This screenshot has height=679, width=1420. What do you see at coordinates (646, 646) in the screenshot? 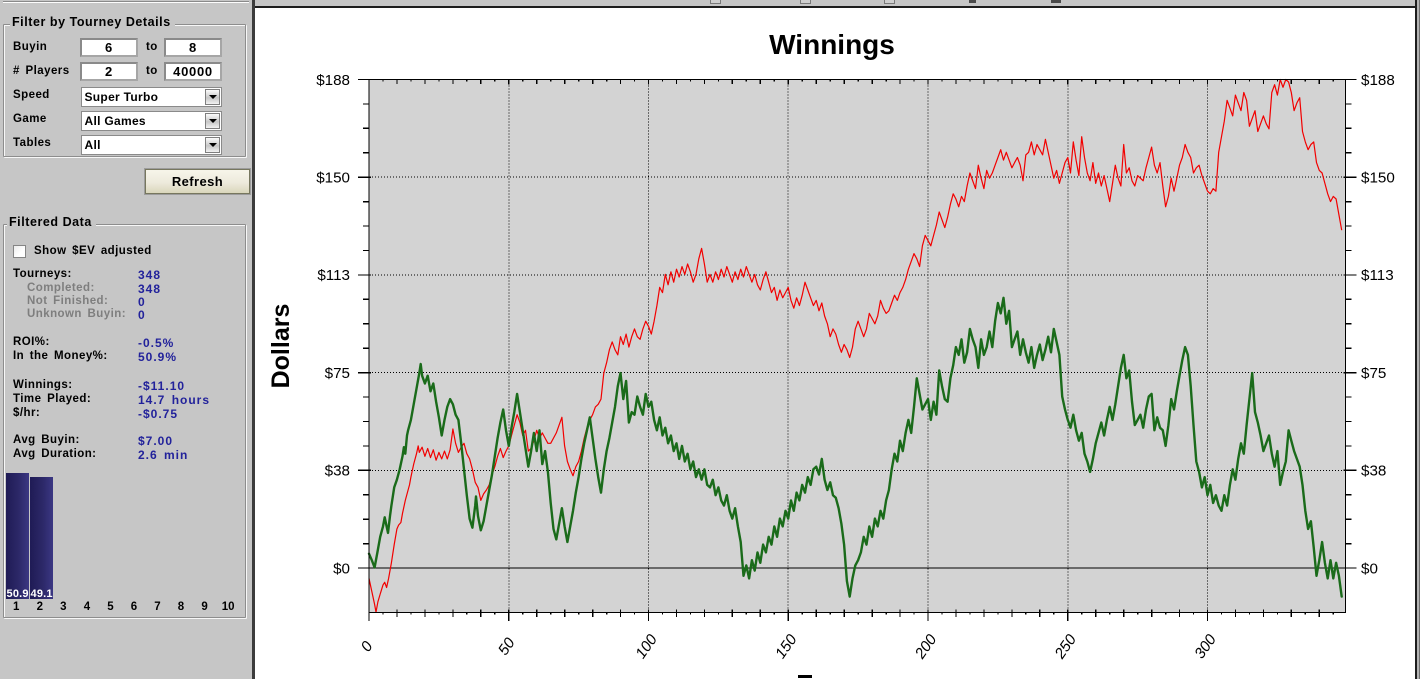
I see `svg-text: 100` at bounding box center [646, 646].